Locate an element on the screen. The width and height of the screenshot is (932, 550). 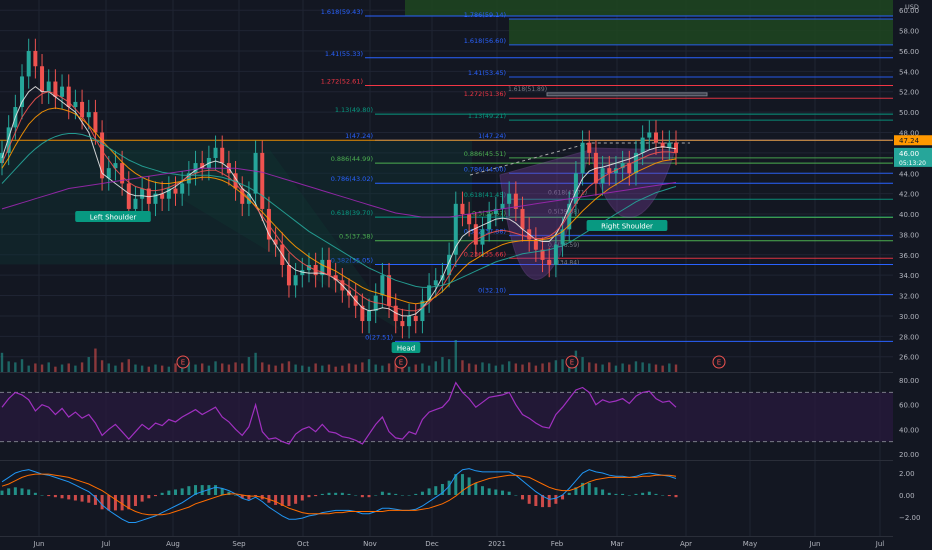
fib-label-left: 0.618(39.70) is located at coordinates (352, 213).